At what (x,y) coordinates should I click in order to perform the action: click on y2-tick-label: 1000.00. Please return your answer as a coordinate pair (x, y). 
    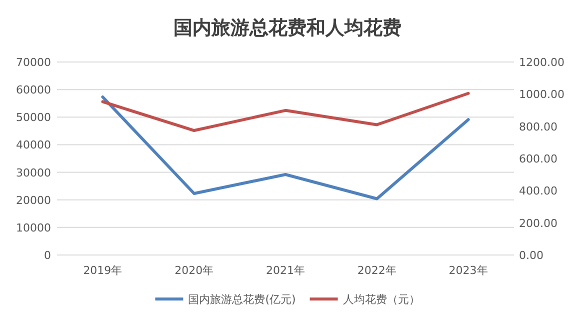
    Looking at the image, I should click on (541, 95).